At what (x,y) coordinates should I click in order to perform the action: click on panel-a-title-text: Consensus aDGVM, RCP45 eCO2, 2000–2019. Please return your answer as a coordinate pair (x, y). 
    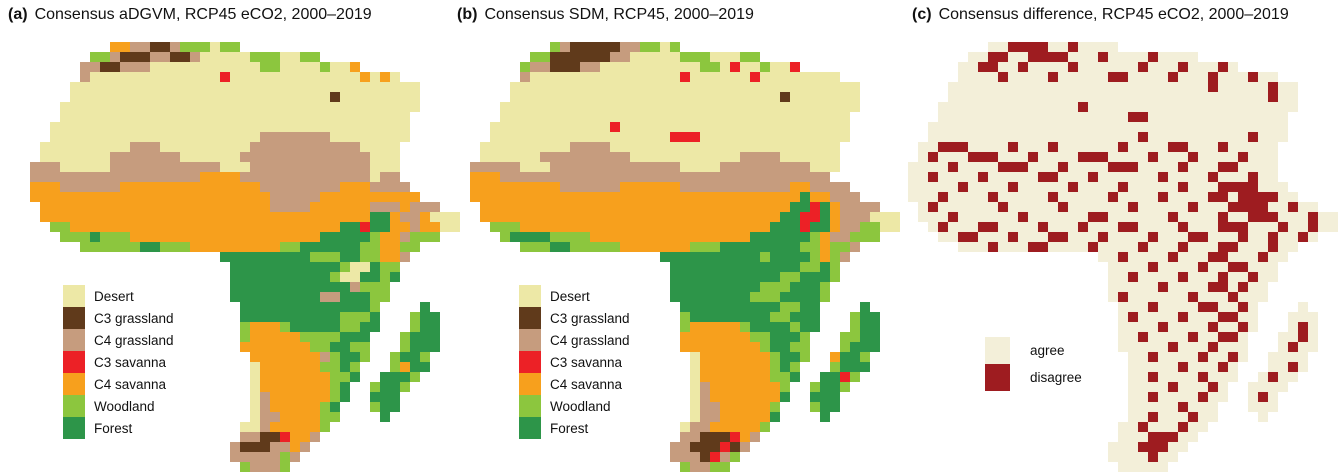
    Looking at the image, I should click on (203, 14).